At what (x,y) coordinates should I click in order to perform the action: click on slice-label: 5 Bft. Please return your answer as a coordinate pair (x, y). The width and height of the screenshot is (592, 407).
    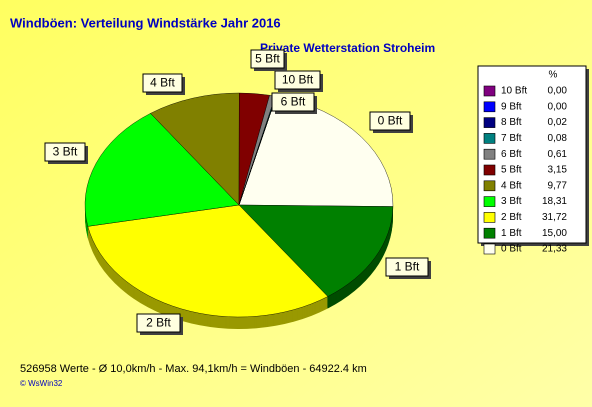
    Looking at the image, I should click on (267, 59).